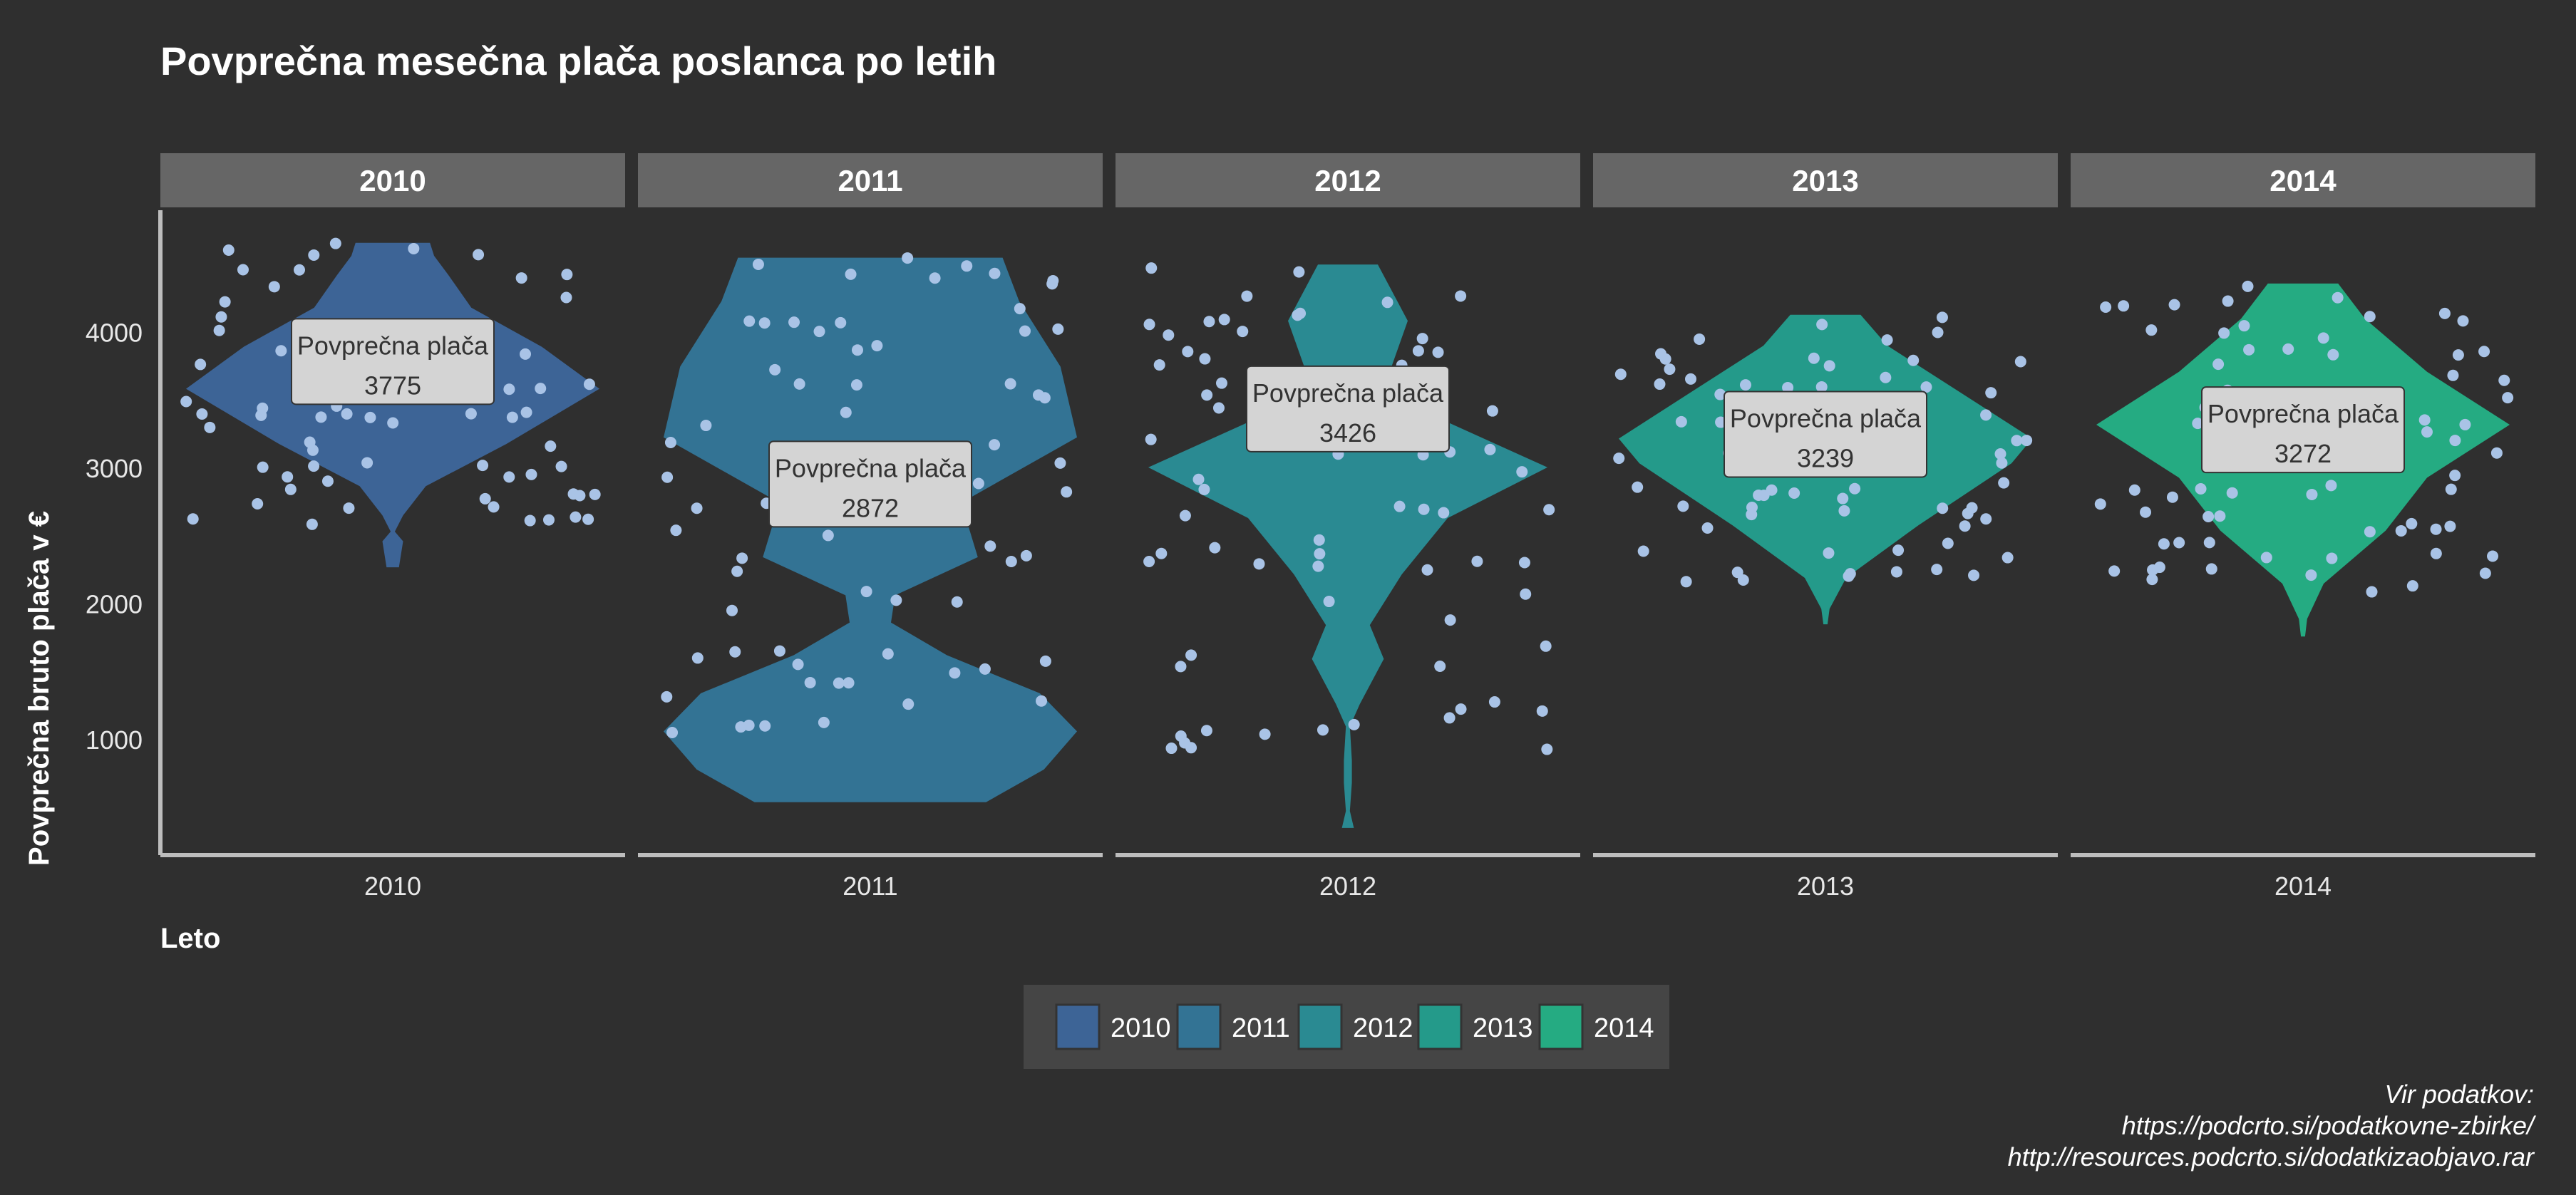 The width and height of the screenshot is (2576, 1195). What do you see at coordinates (2304, 439) in the screenshot?
I see `jitter-points` at bounding box center [2304, 439].